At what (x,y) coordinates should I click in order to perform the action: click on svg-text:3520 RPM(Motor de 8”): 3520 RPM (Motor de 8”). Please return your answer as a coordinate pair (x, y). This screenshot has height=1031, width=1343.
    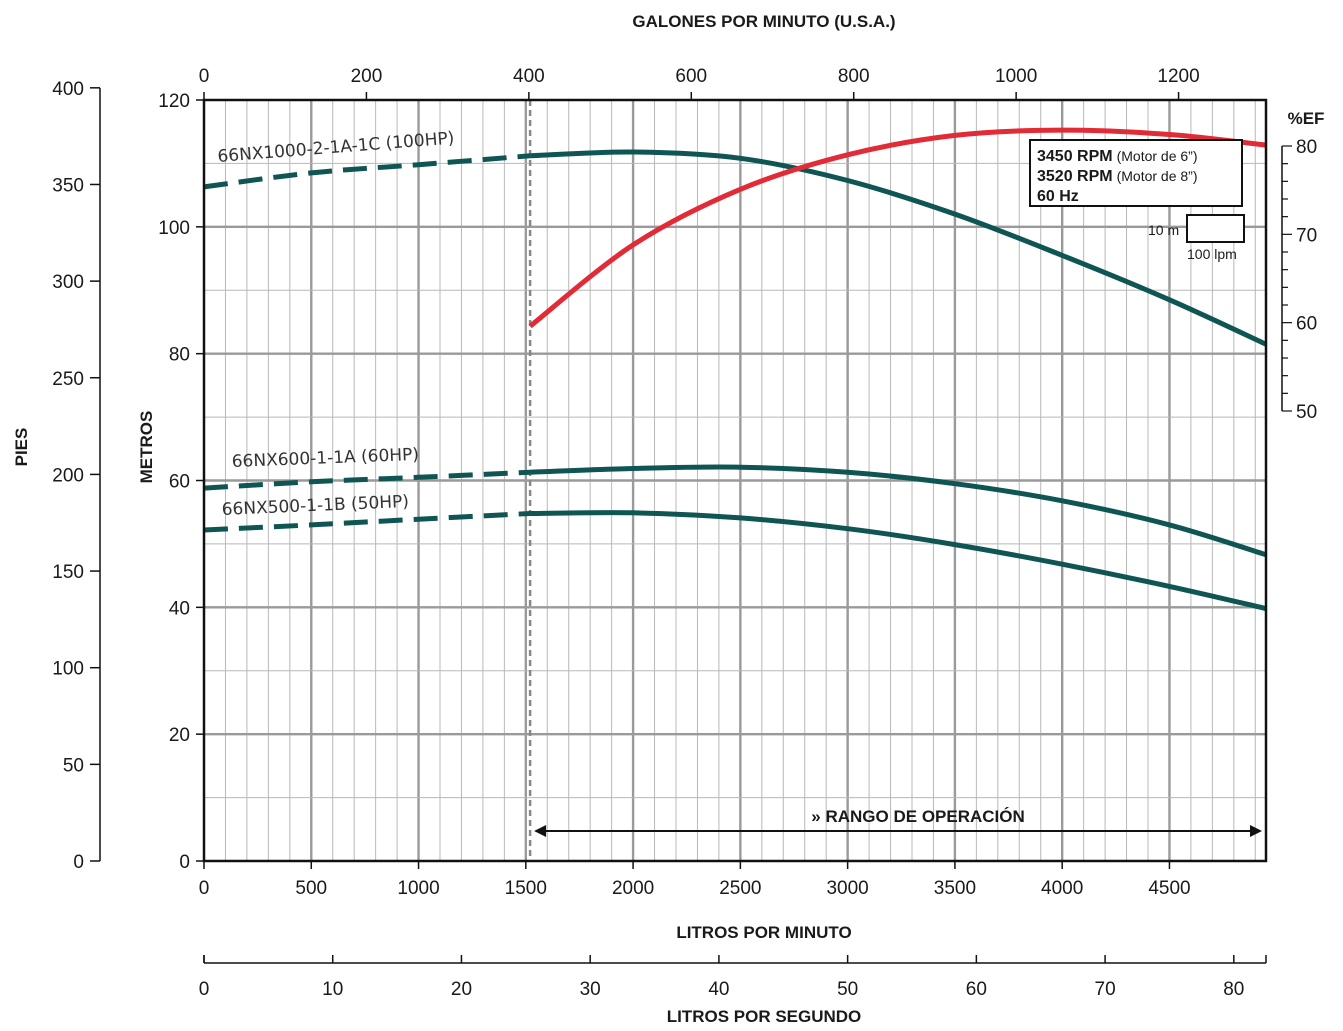
    Looking at the image, I should click on (1117, 176).